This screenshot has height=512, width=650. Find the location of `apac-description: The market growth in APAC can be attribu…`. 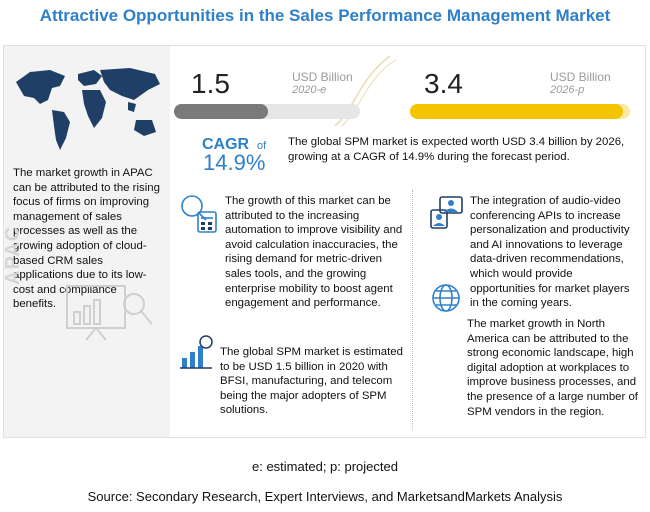

apac-description: The market growth in APAC can be attribu… is located at coordinates (86, 239).